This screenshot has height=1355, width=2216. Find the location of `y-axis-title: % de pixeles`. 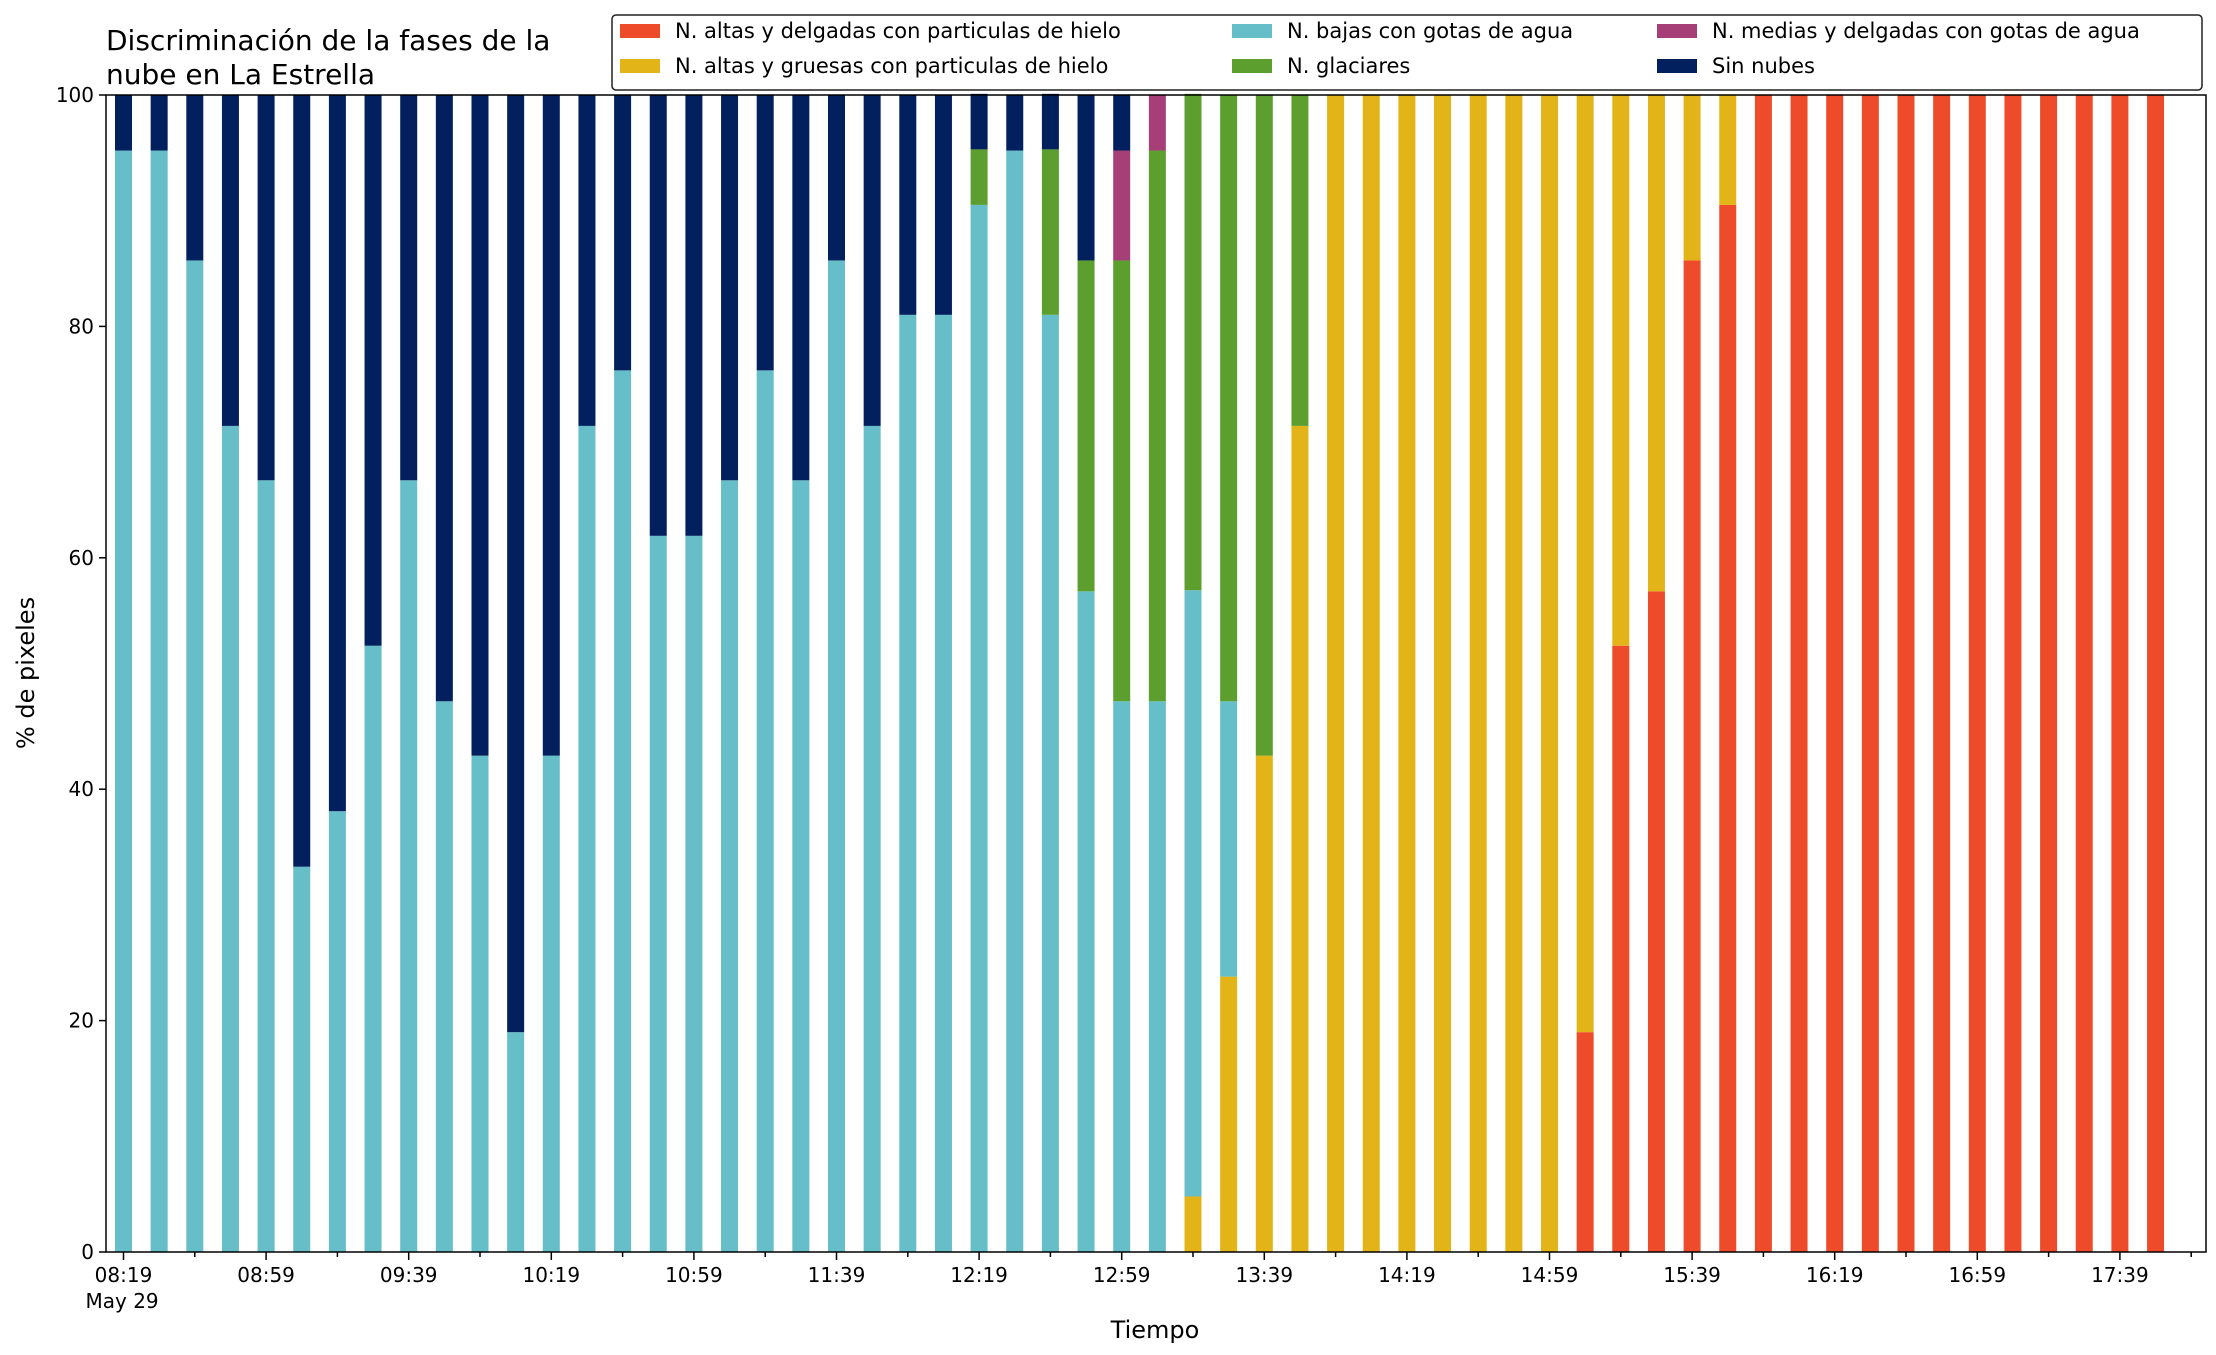

y-axis-title: % de pixeles is located at coordinates (26, 673).